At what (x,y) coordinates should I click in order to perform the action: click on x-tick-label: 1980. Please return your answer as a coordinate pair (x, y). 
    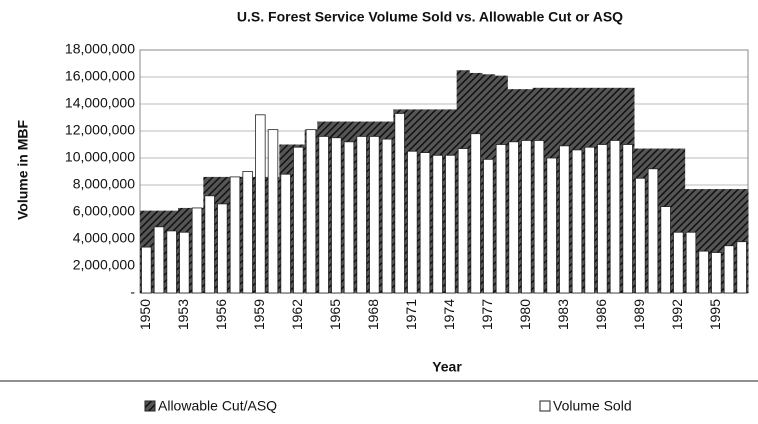
    Looking at the image, I should click on (525, 314).